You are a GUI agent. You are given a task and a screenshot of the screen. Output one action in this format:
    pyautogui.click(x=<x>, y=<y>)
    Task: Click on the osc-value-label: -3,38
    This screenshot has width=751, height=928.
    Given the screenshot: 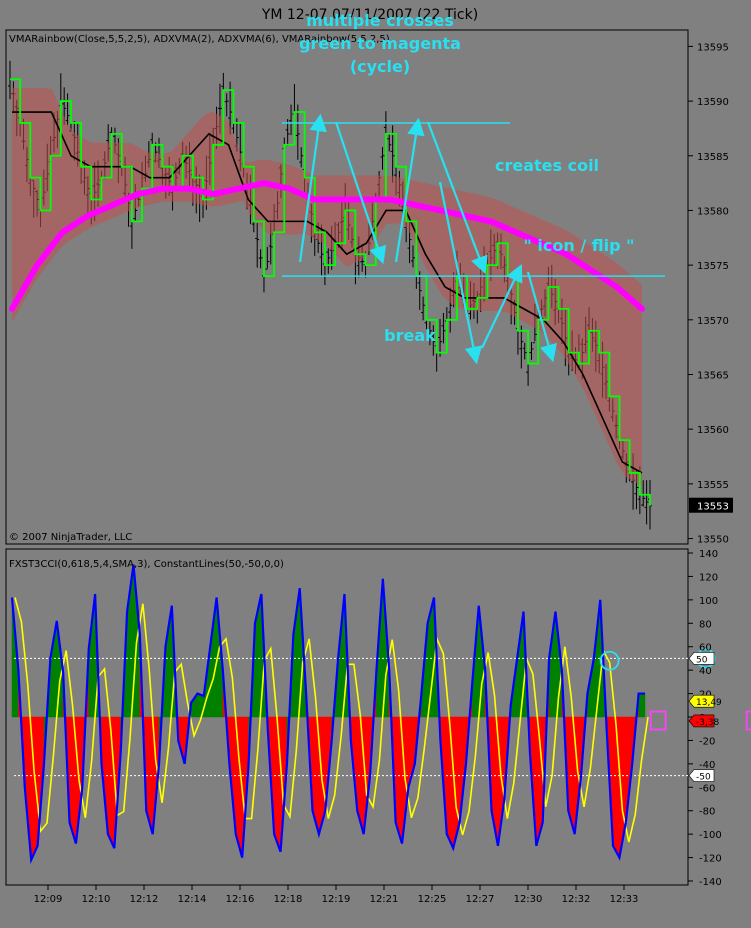 What is the action you would take?
    pyautogui.click(x=708, y=723)
    